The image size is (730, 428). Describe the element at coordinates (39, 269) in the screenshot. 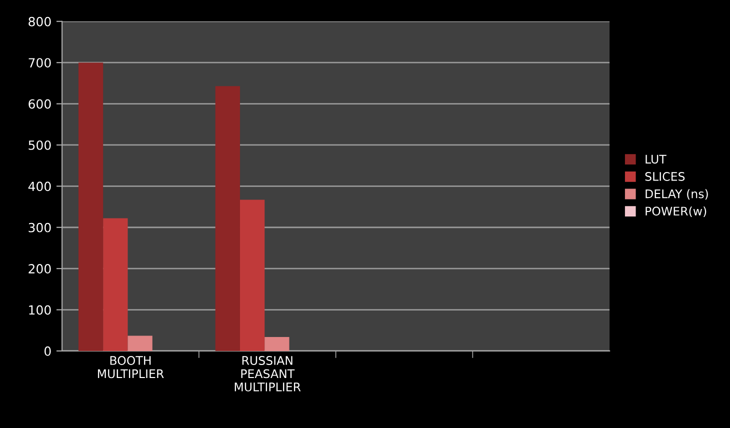

I see `y-tick-label: 200` at that location.